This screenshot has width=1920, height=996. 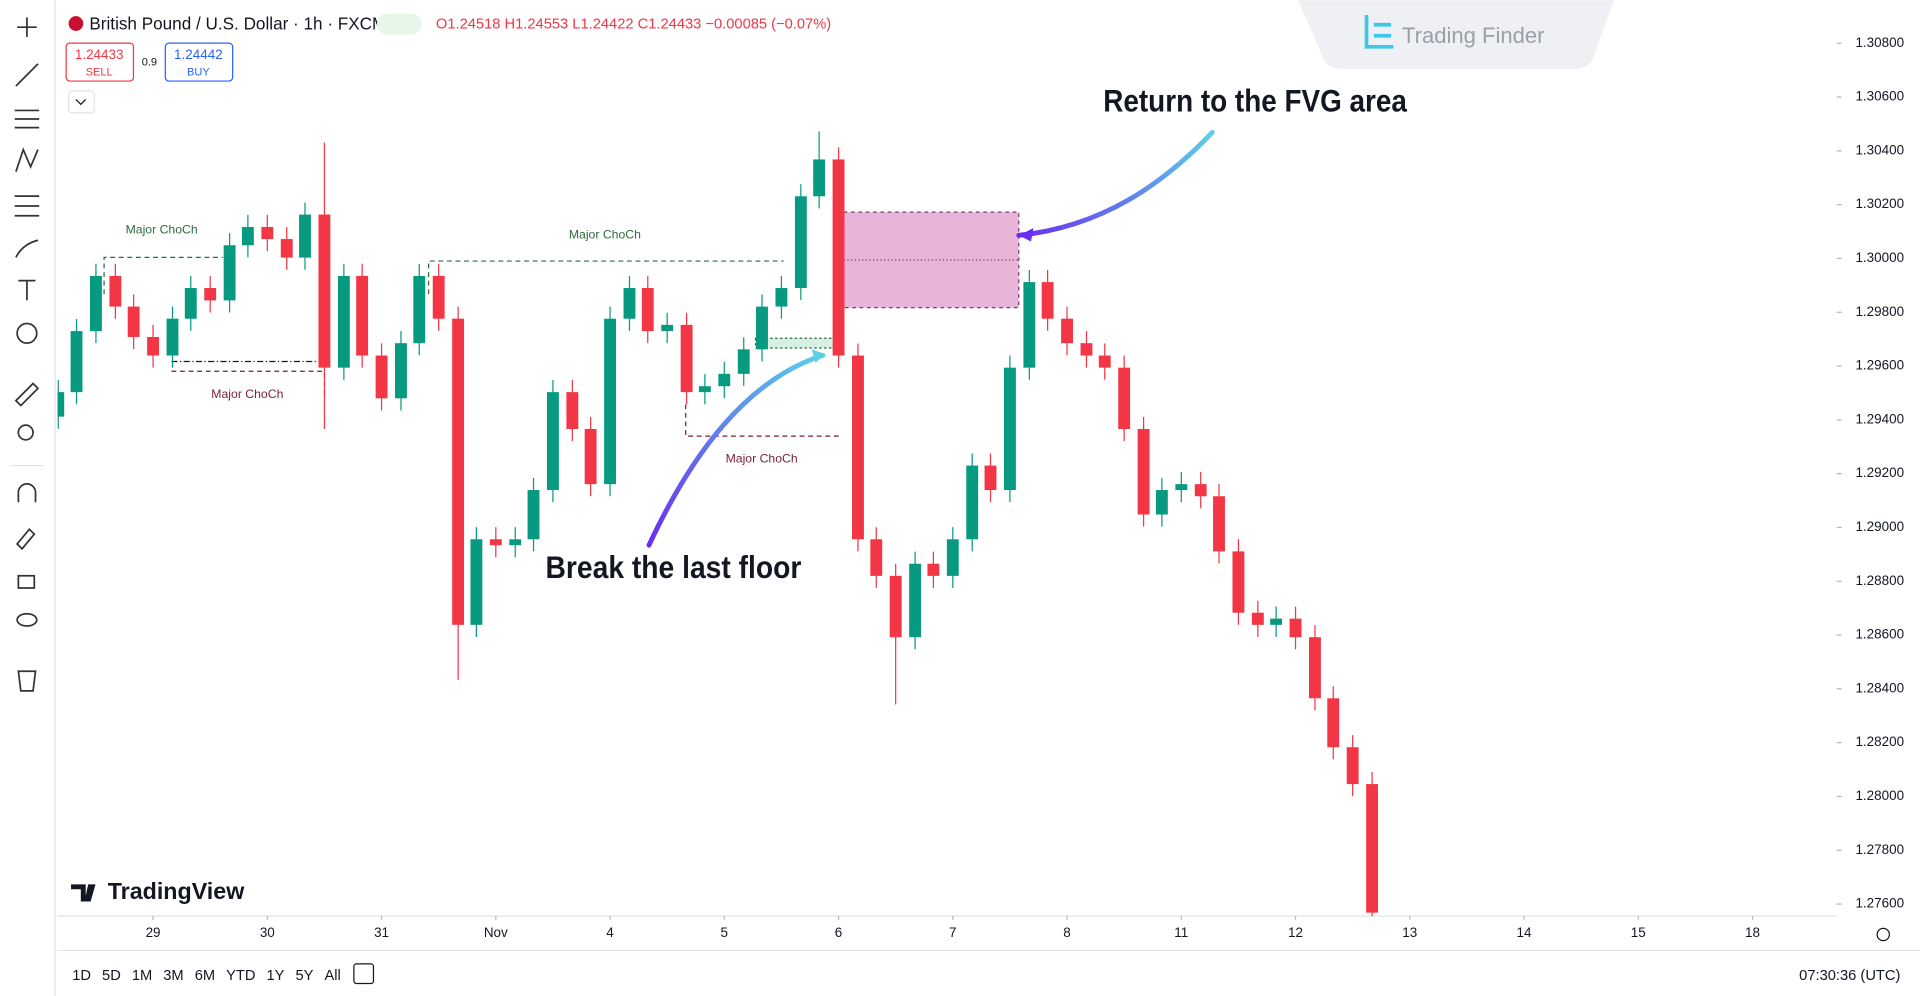 What do you see at coordinates (496, 932) in the screenshot?
I see `x-tick-label: Nov` at bounding box center [496, 932].